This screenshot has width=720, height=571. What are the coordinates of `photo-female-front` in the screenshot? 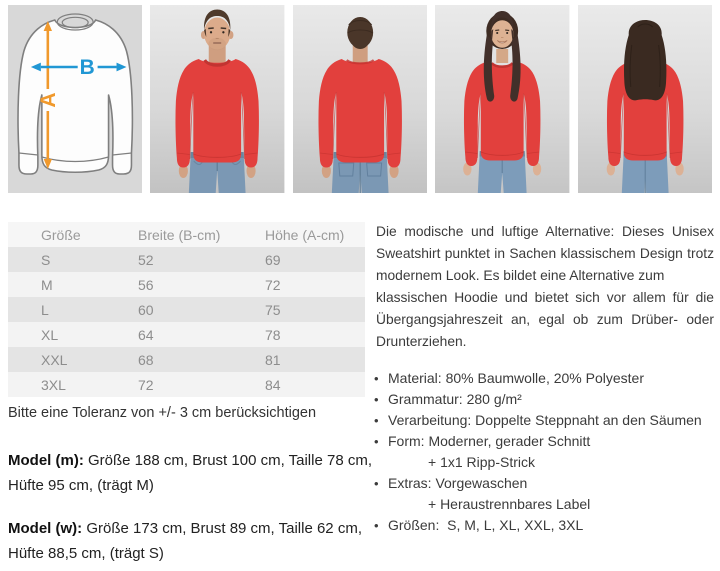 It's located at (502, 99).